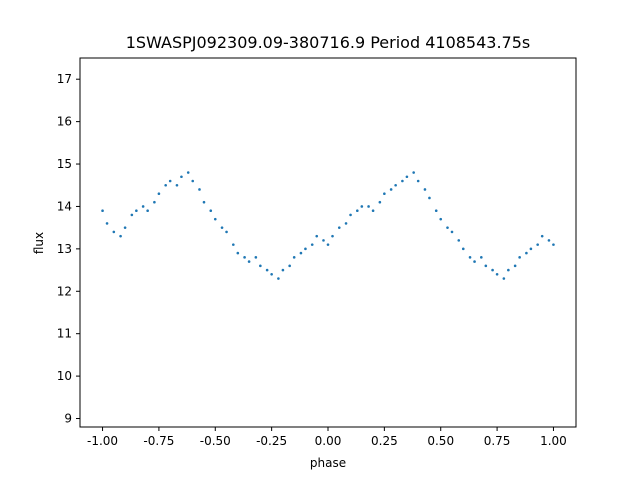  I want to click on x-tick-label: -0.75, so click(158, 441).